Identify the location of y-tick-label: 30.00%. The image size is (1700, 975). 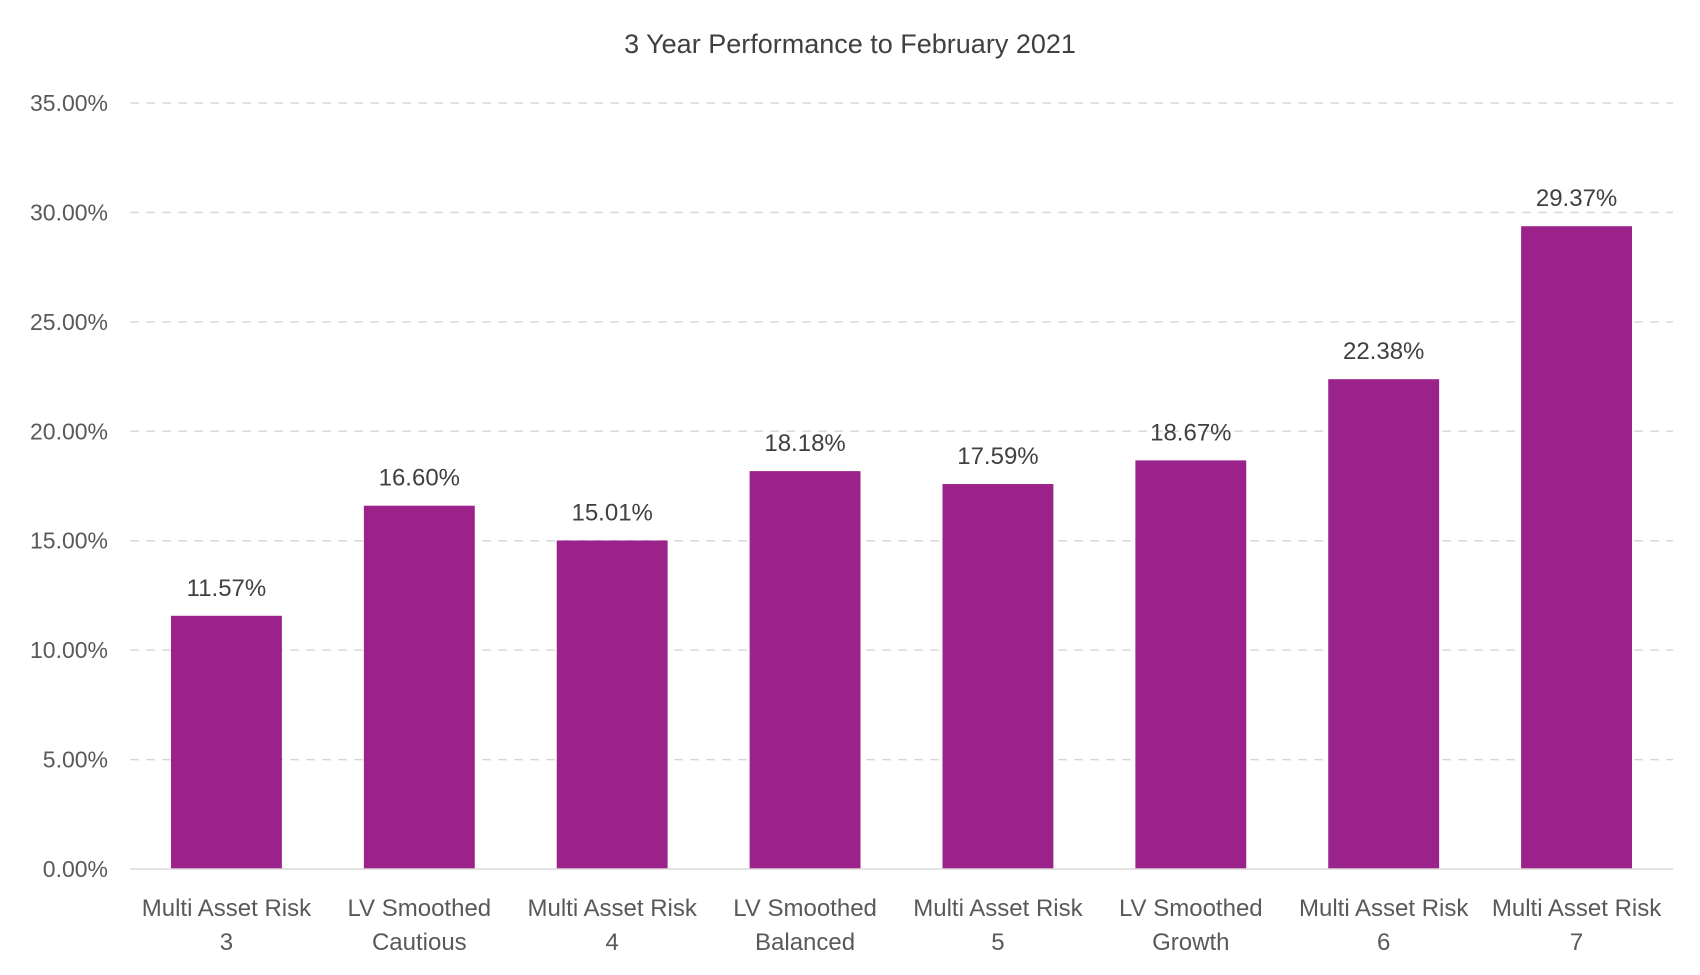
(69, 212).